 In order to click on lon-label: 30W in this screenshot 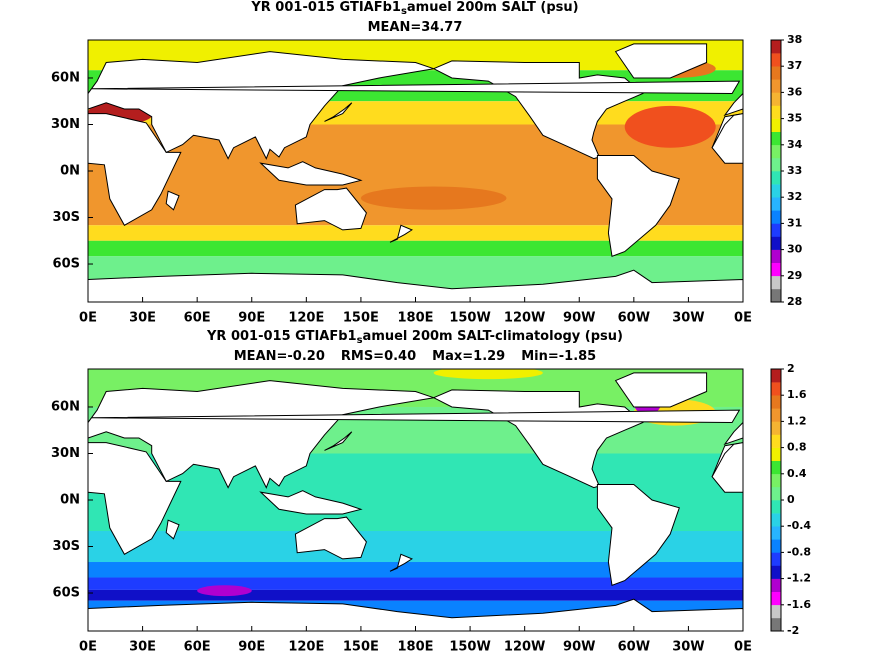, I will do `click(688, 318)`.